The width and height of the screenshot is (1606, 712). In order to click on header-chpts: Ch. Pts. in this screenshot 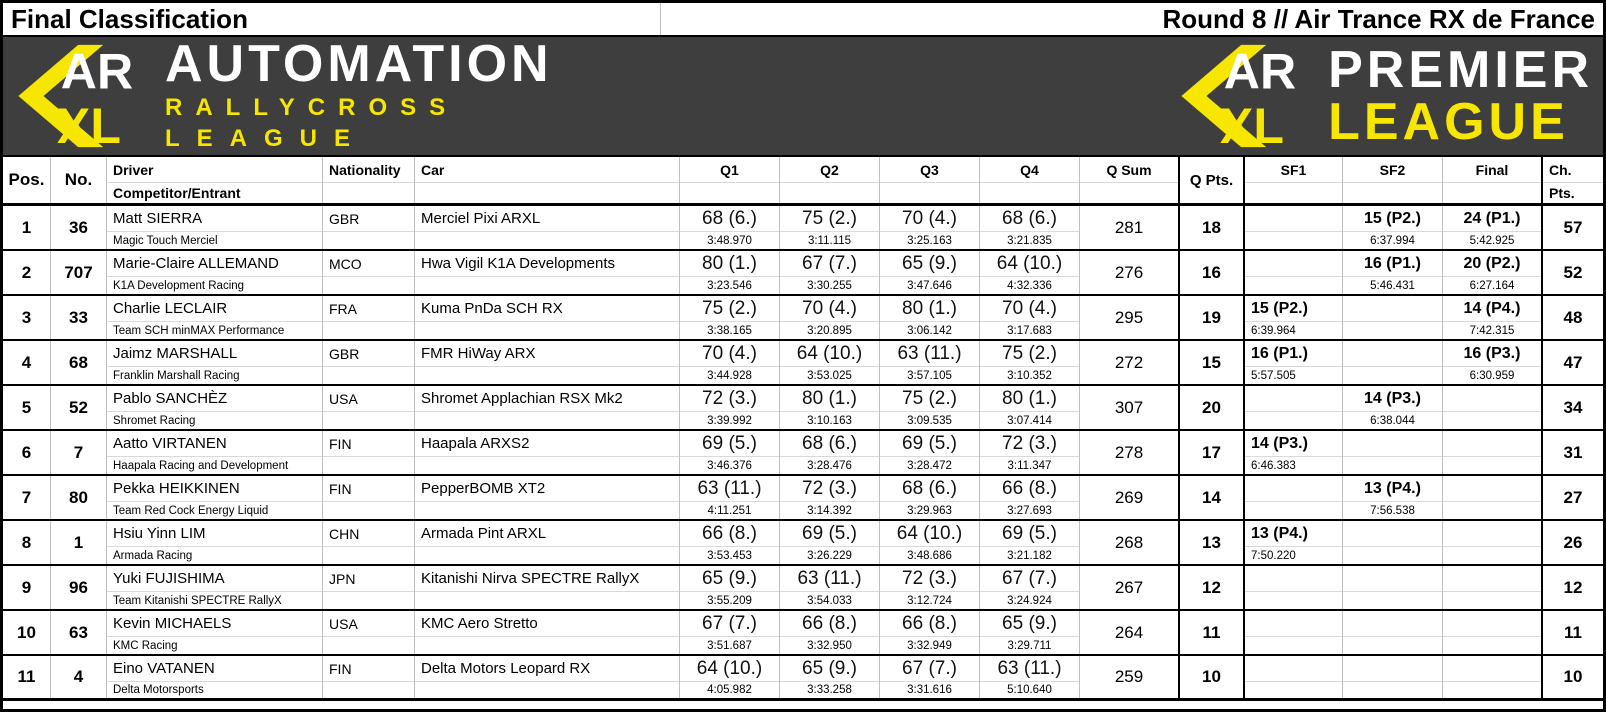, I will do `click(1573, 180)`.